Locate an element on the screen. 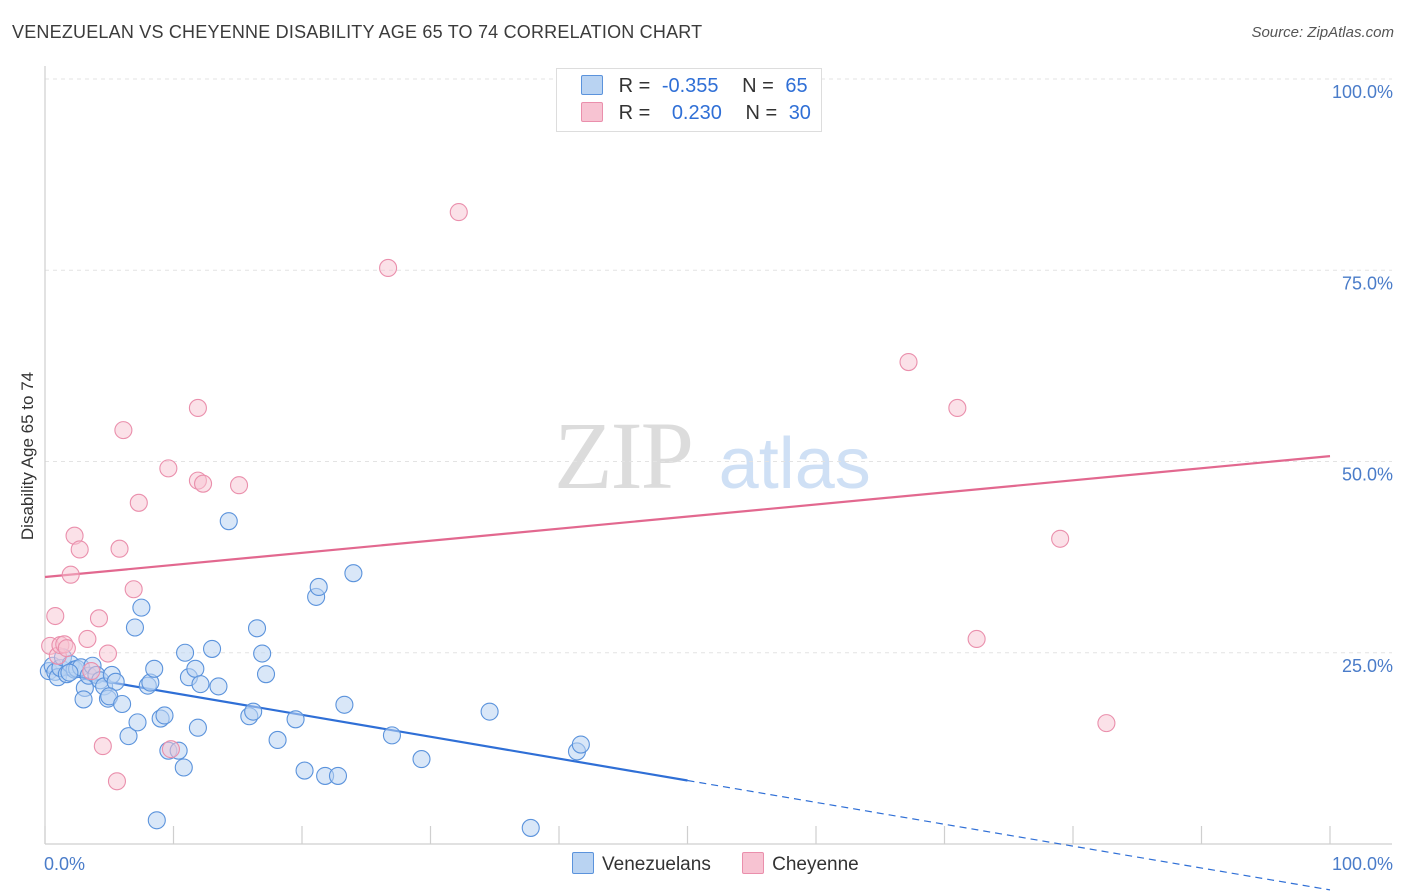  trend-line-cheyenne is located at coordinates (687, 517).